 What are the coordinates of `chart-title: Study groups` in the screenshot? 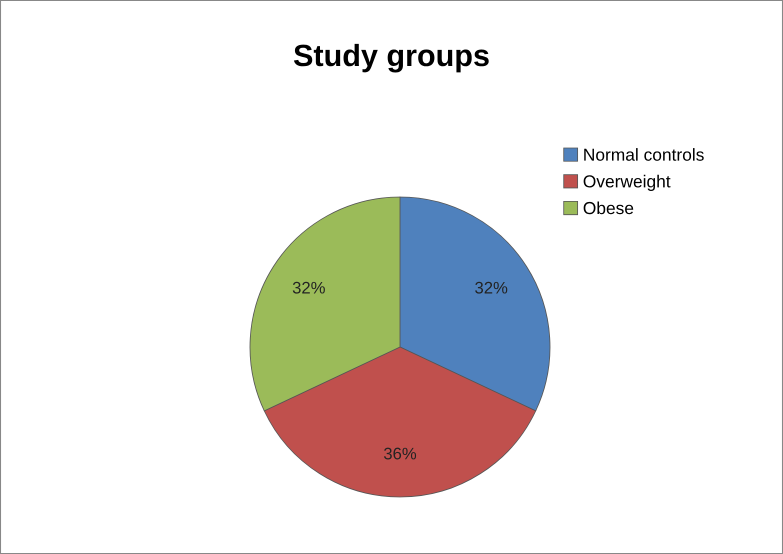 It's located at (391, 58).